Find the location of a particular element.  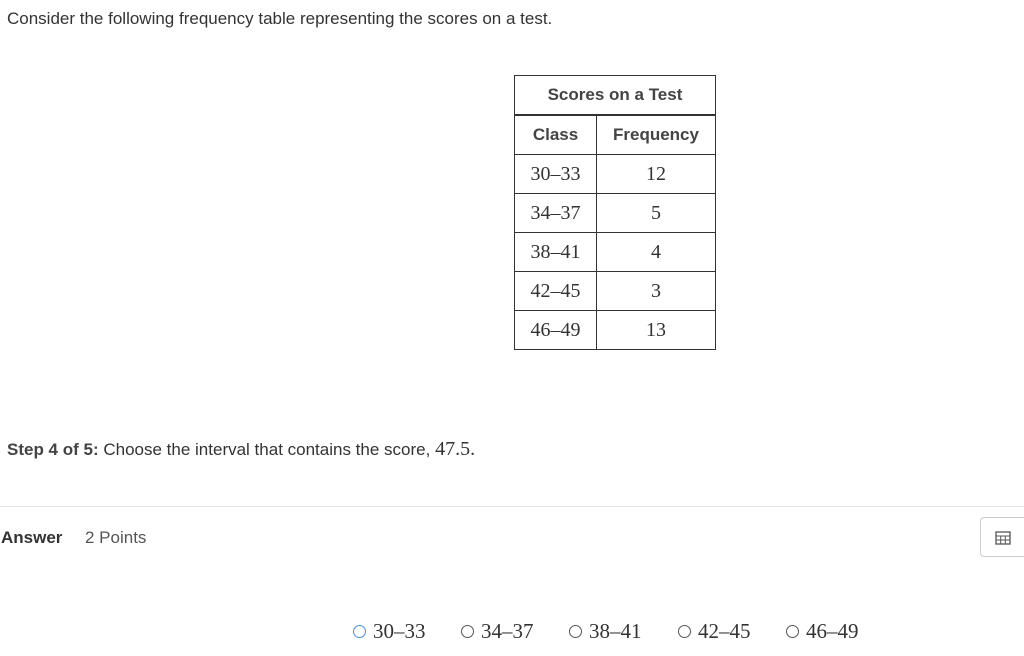

divider is located at coordinates (512, 506).